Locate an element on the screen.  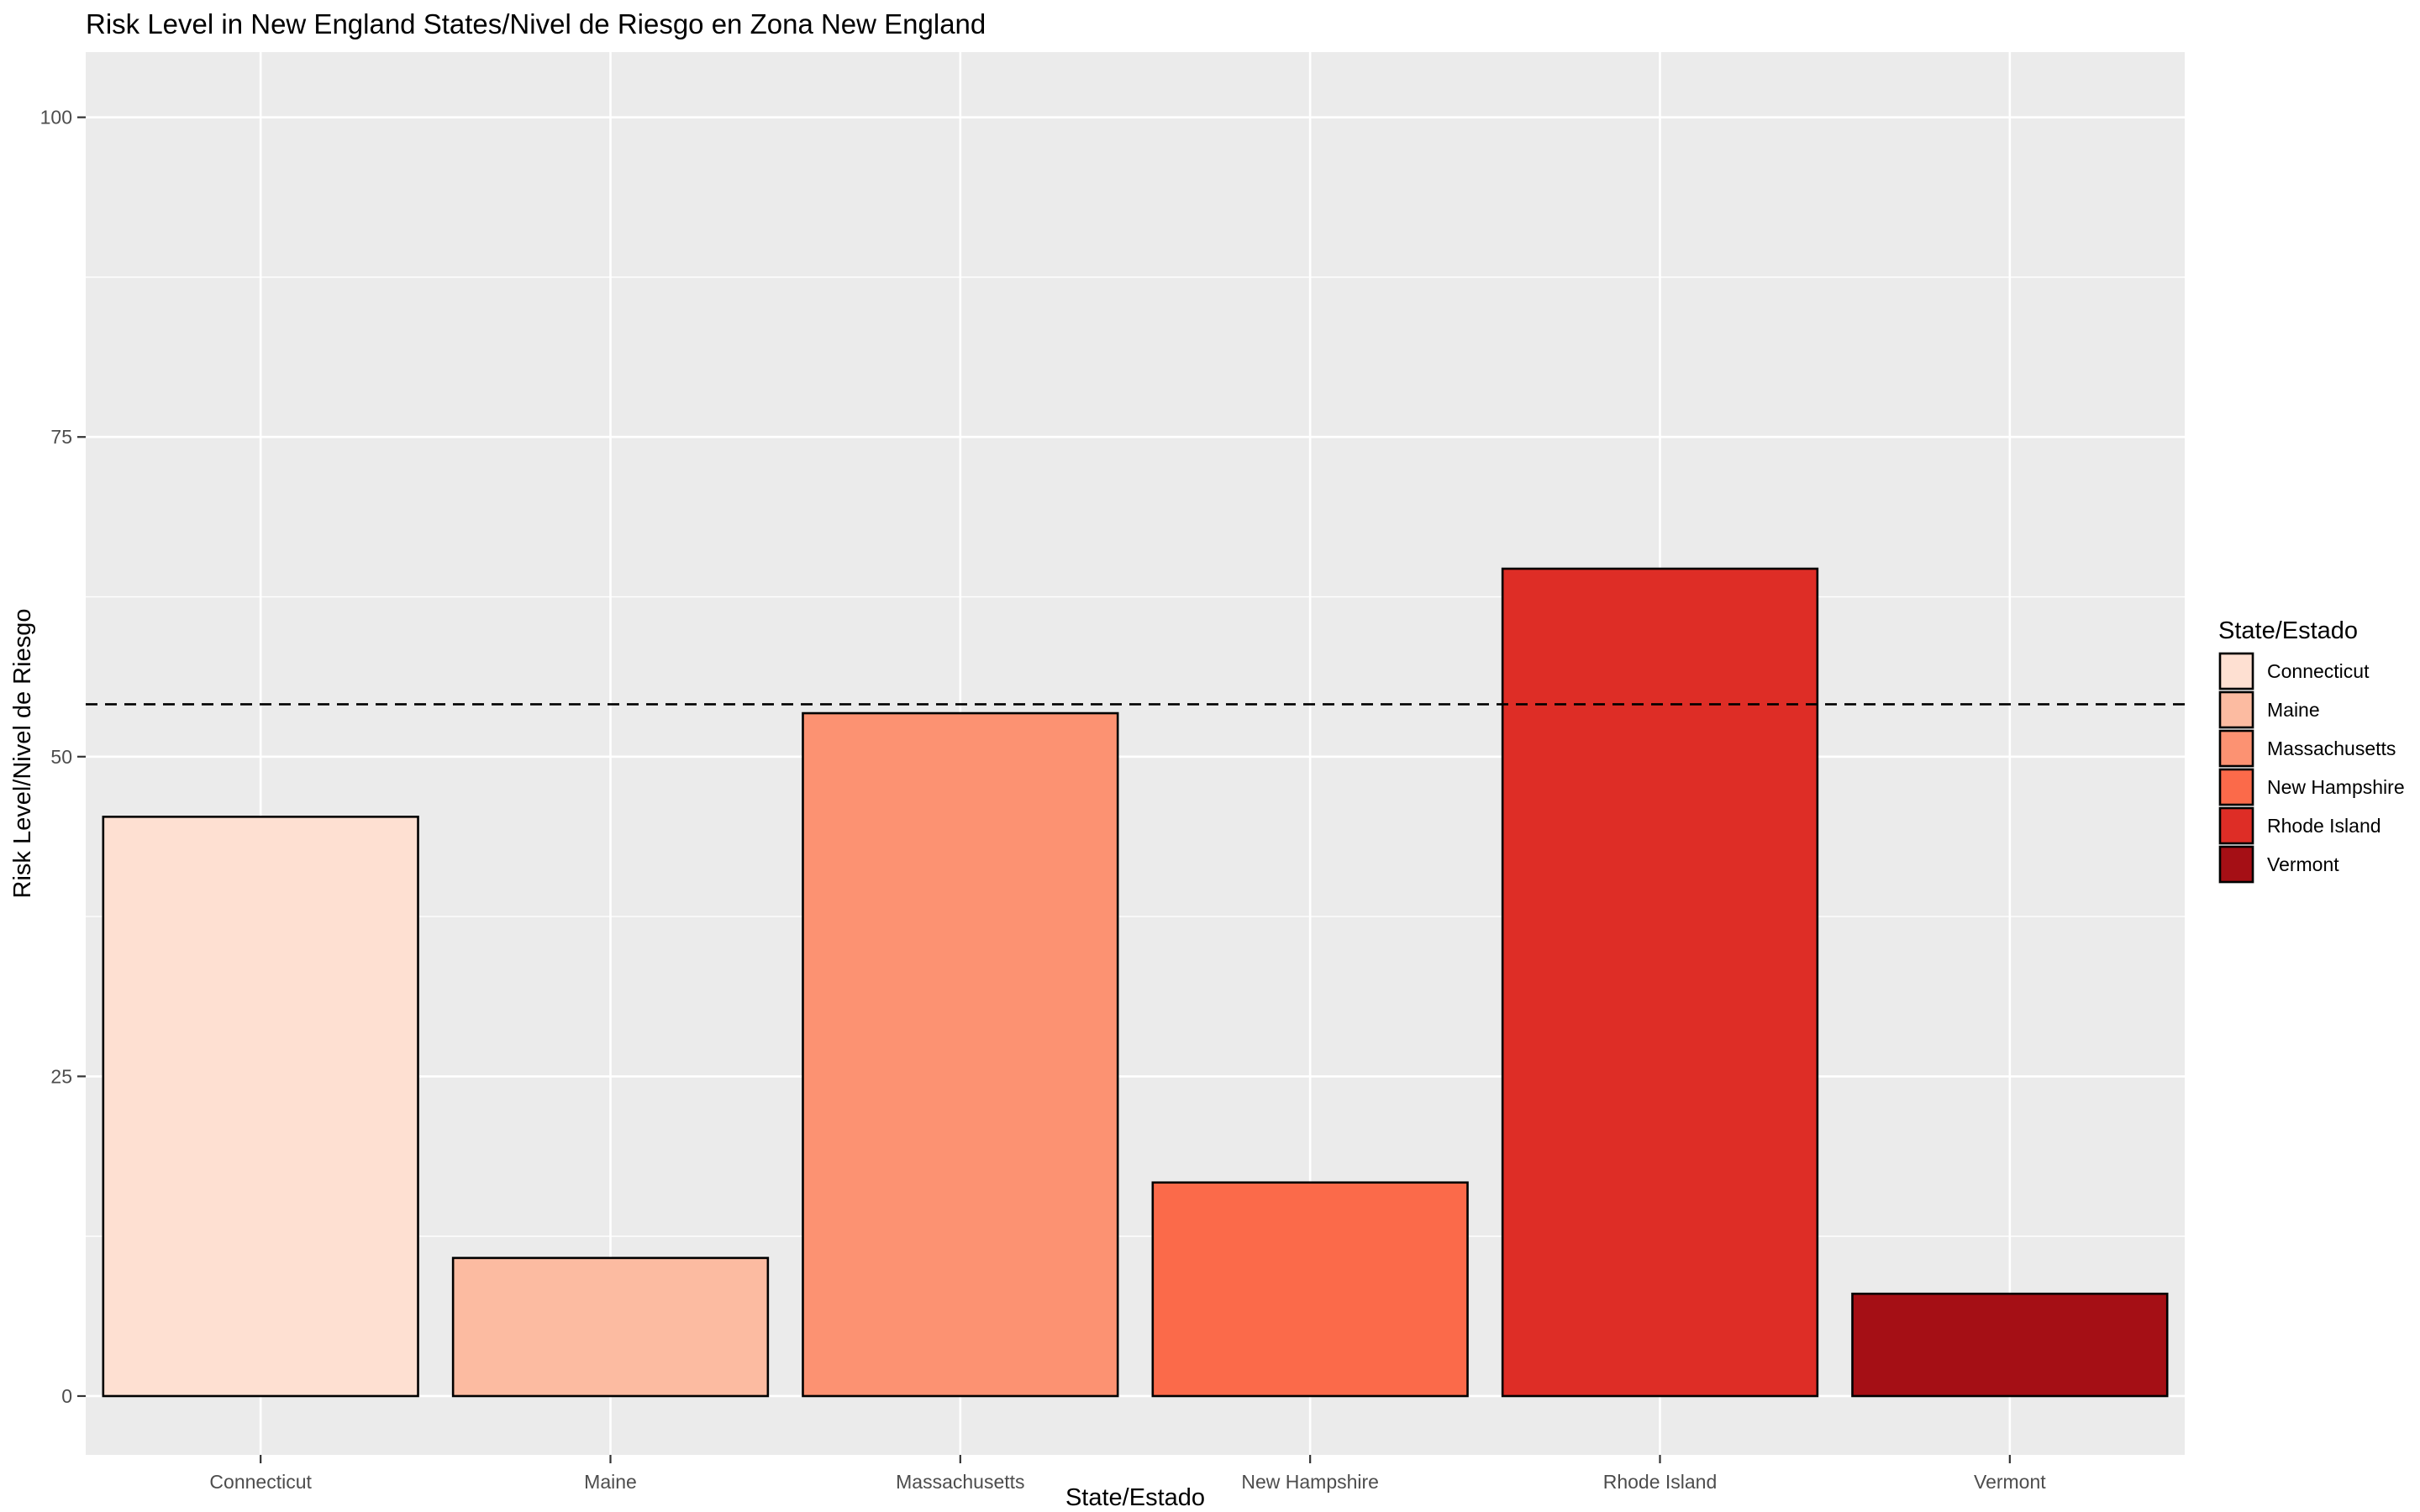
legend-label: Rhode Island is located at coordinates (2324, 826).